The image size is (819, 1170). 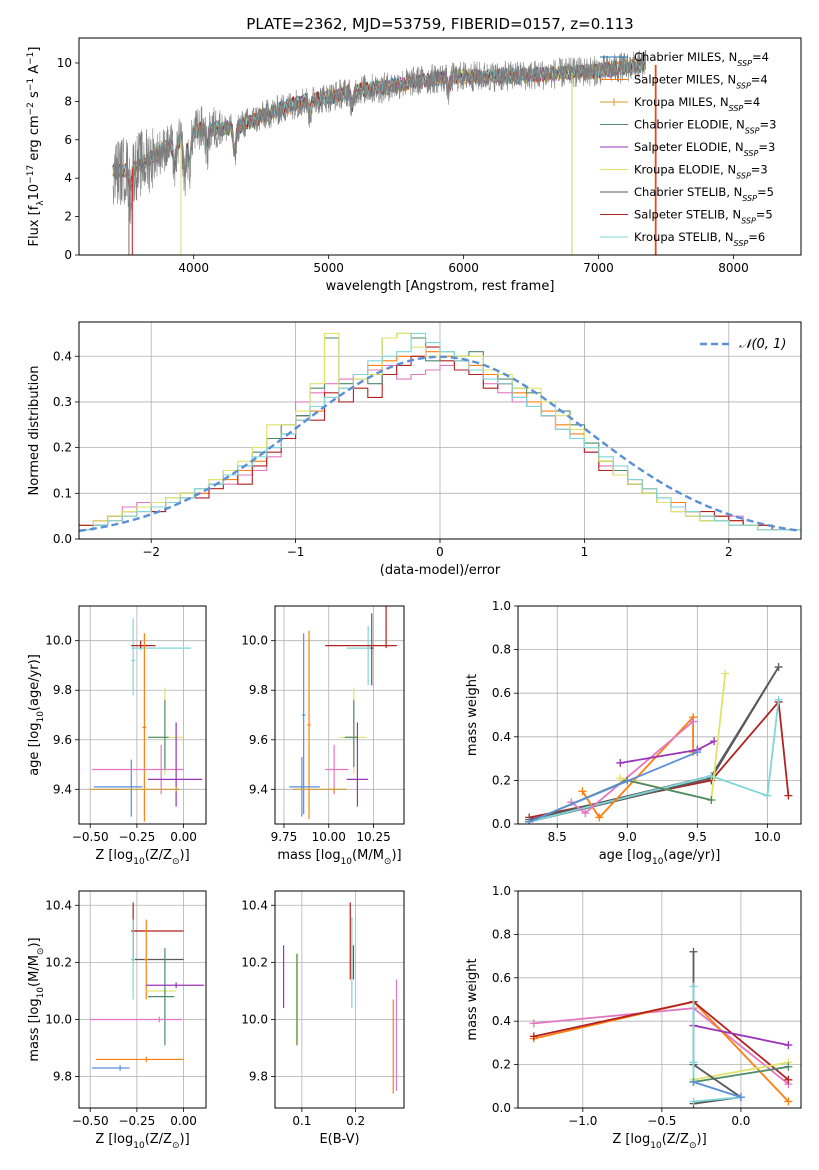 What do you see at coordinates (688, 192) in the screenshot?
I see `legend-label-name: Chabrier STELIB, N` at bounding box center [688, 192].